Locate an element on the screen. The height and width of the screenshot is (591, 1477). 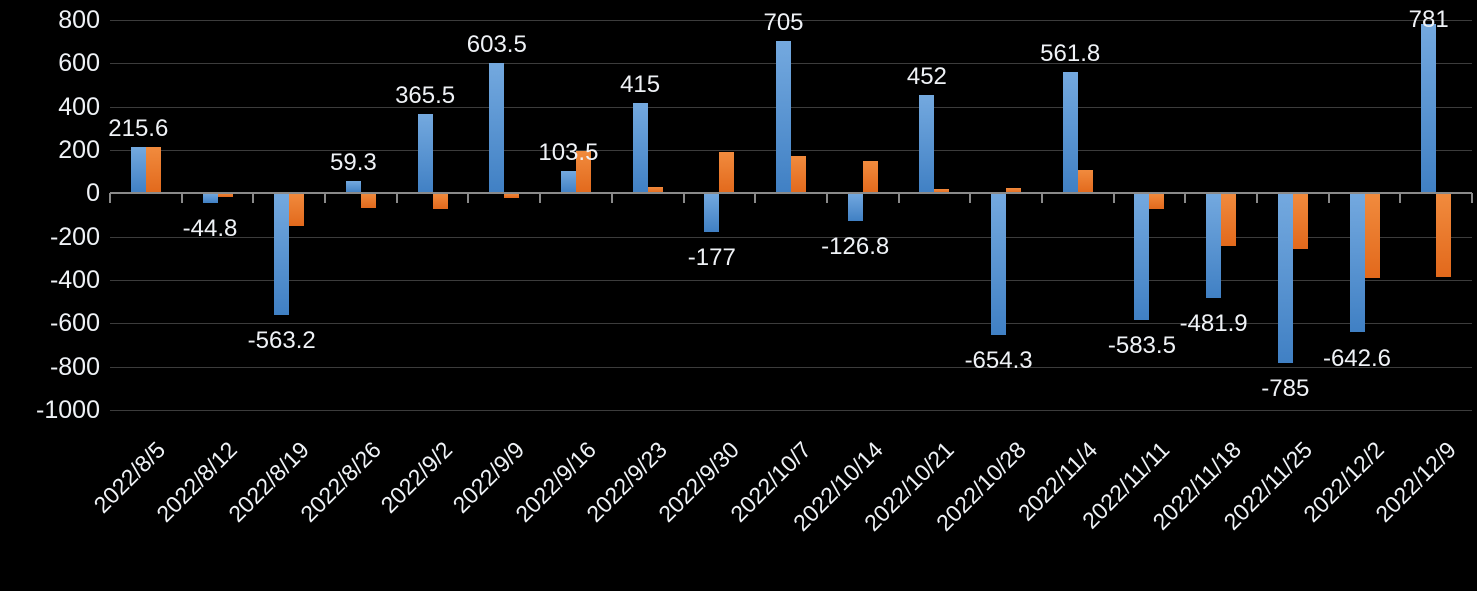
data-label: 452 is located at coordinates (926, 77).